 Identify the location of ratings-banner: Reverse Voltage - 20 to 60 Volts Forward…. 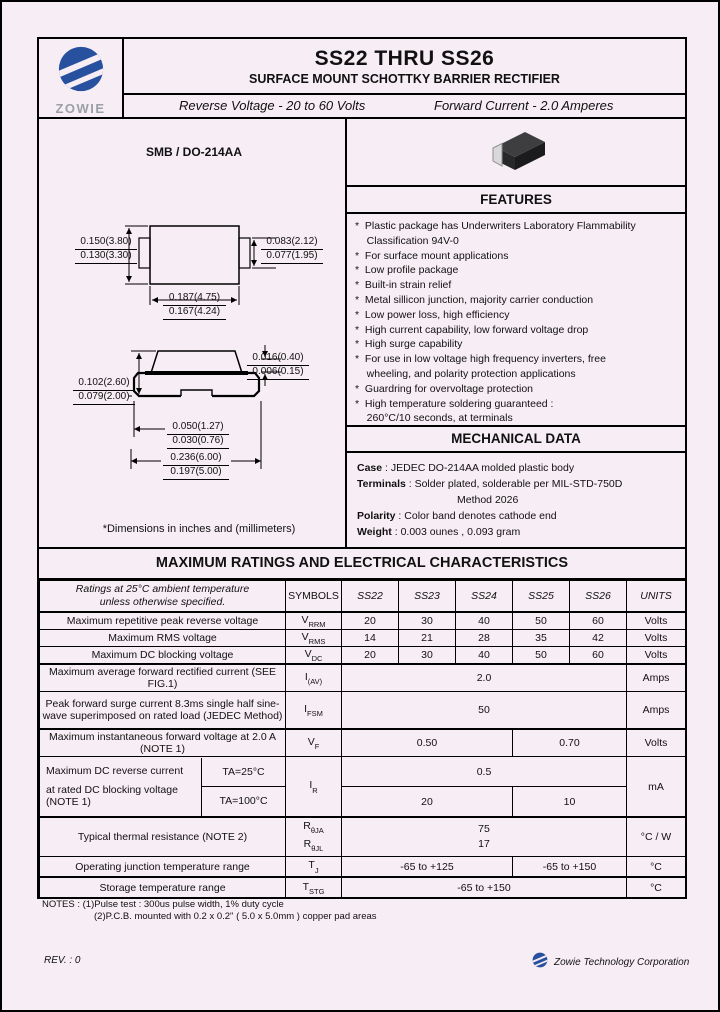
(404, 105).